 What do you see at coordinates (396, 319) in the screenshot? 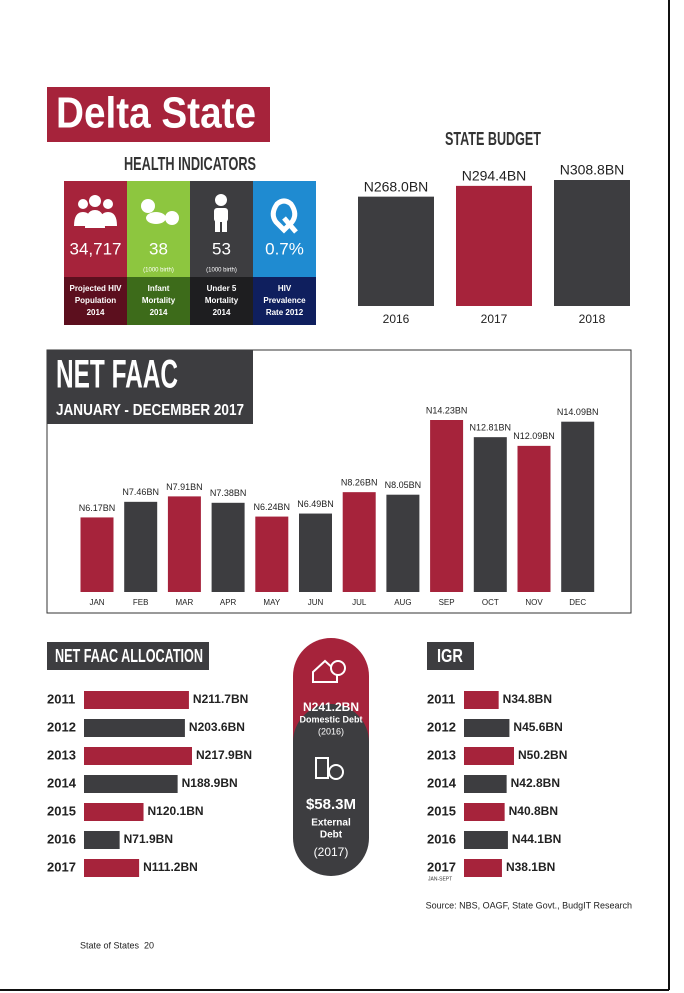
I see `x-tick-label: 2016` at bounding box center [396, 319].